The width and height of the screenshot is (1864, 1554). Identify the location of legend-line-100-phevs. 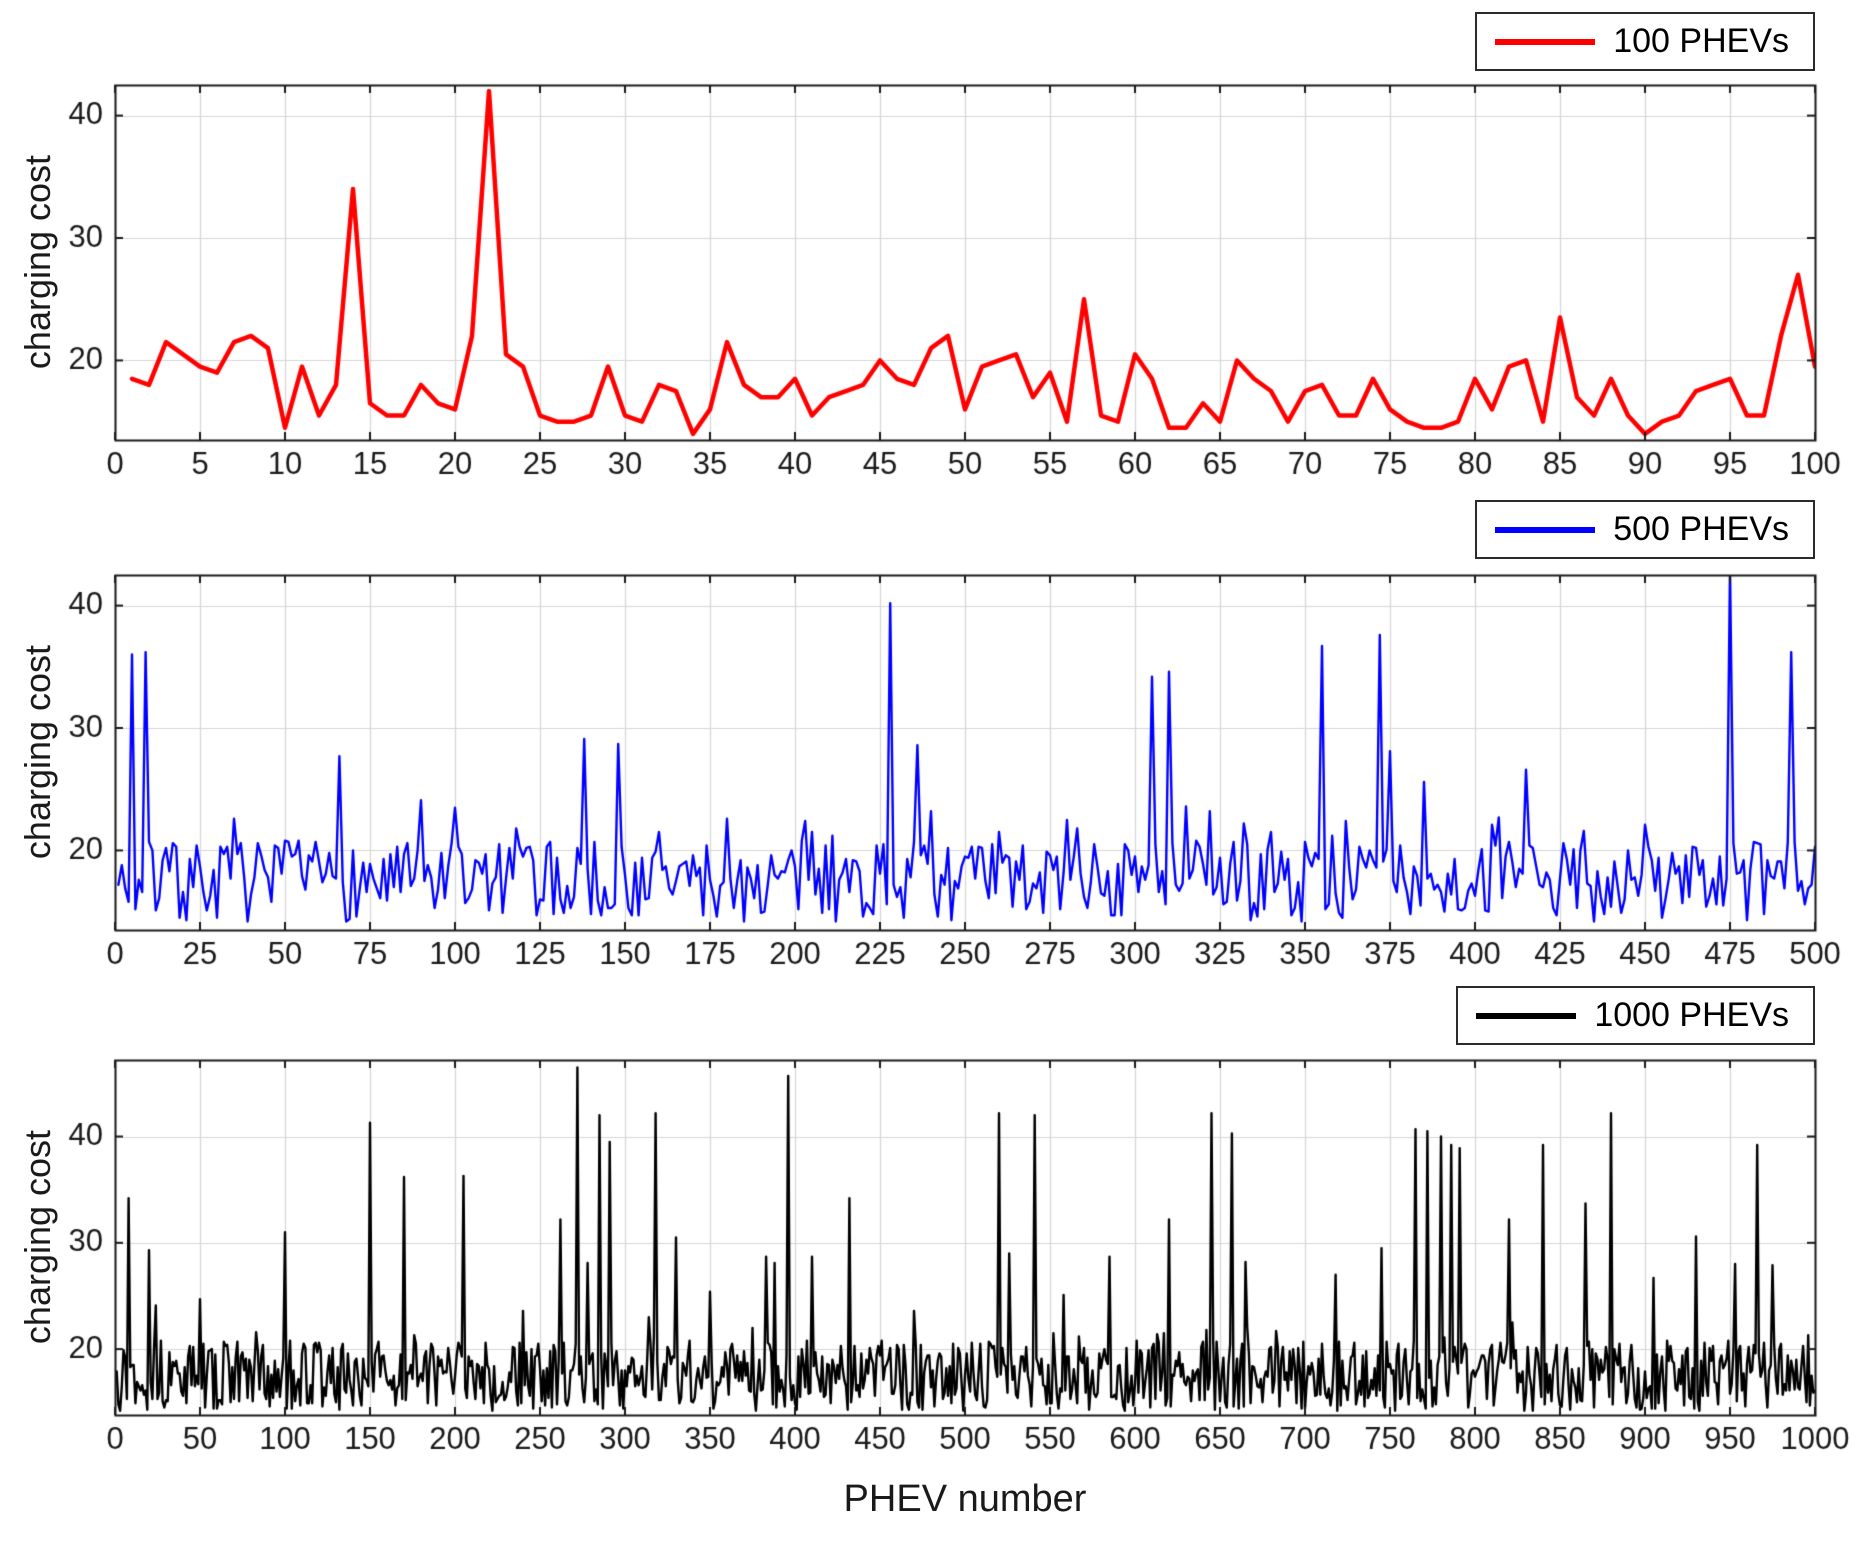
(1545, 41).